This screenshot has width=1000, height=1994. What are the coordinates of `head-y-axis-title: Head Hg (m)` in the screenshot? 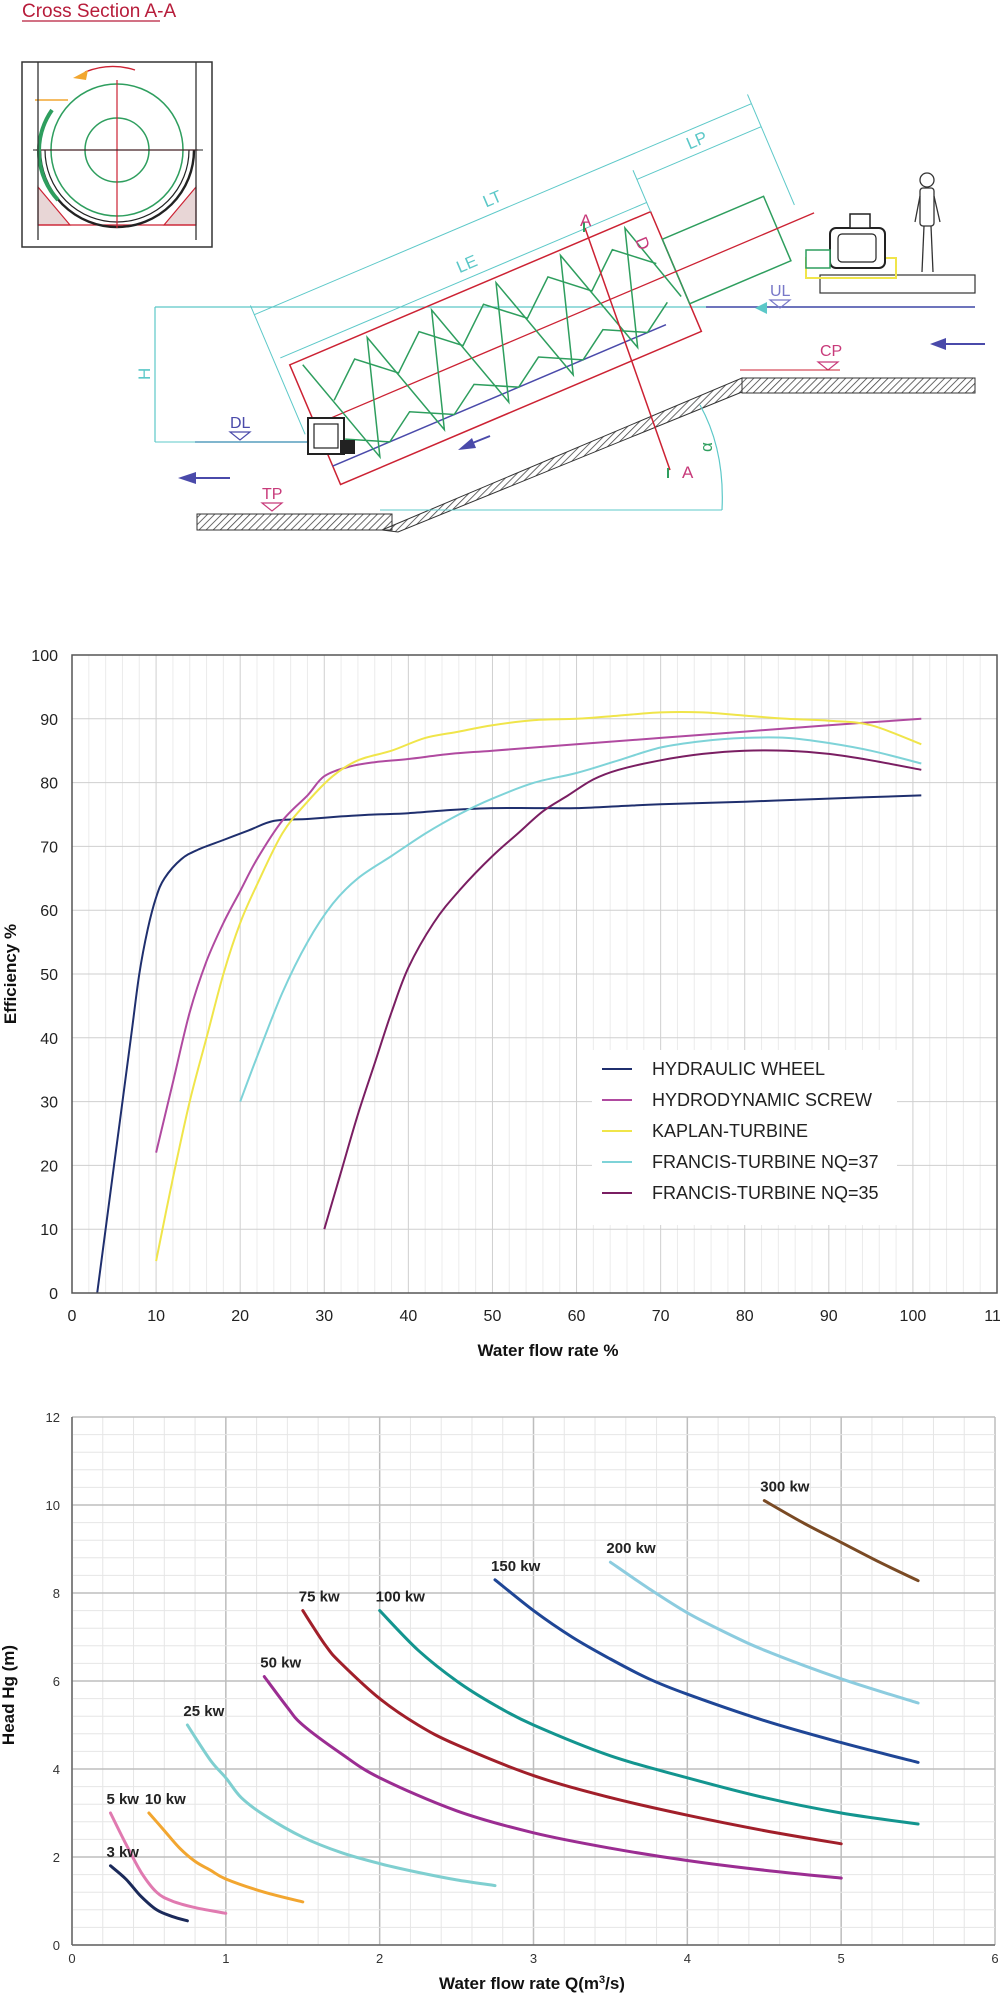 It's located at (9, 1695).